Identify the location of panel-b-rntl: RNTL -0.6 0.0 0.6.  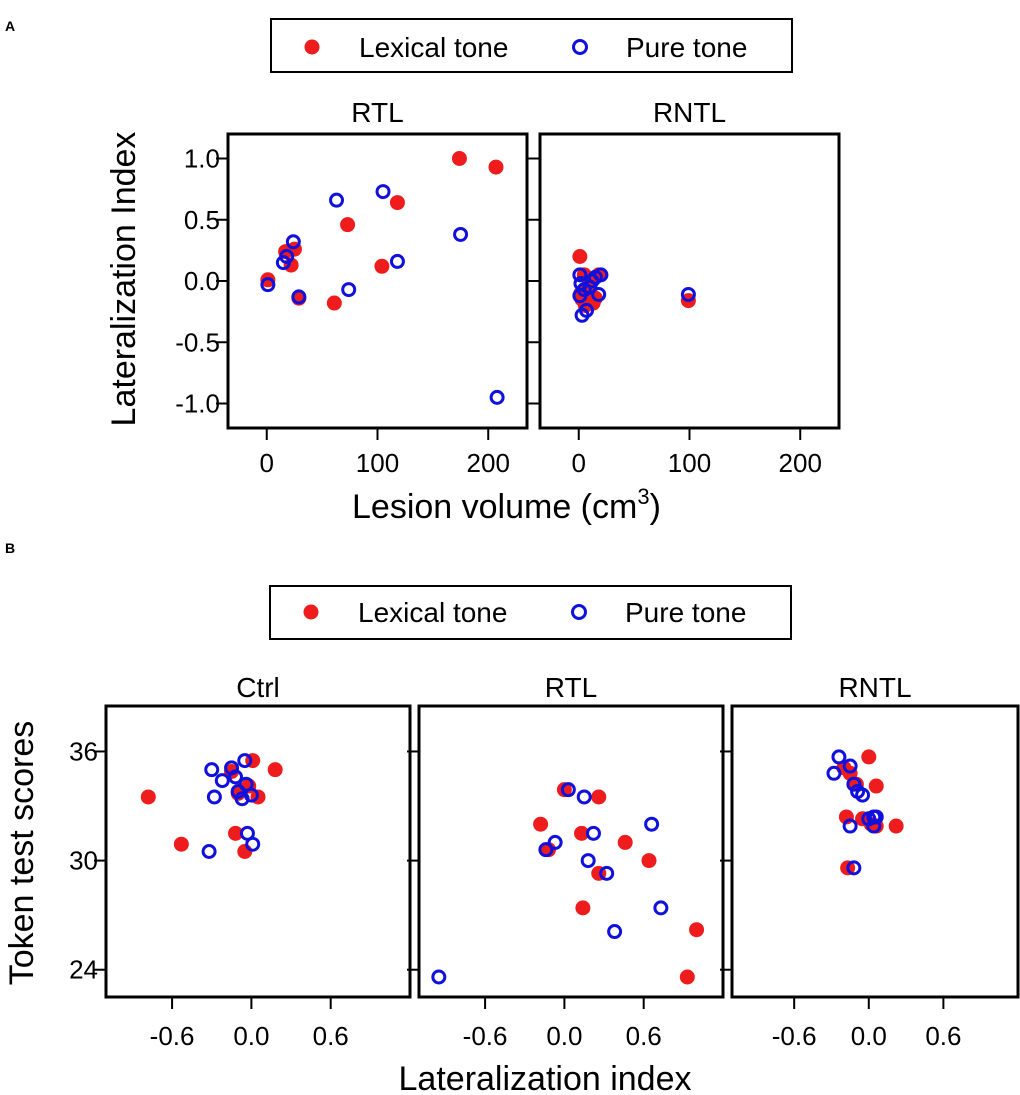
(870, 861).